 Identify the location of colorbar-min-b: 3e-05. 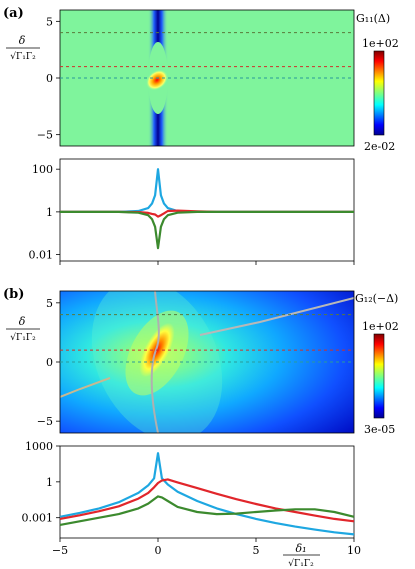
(379, 429).